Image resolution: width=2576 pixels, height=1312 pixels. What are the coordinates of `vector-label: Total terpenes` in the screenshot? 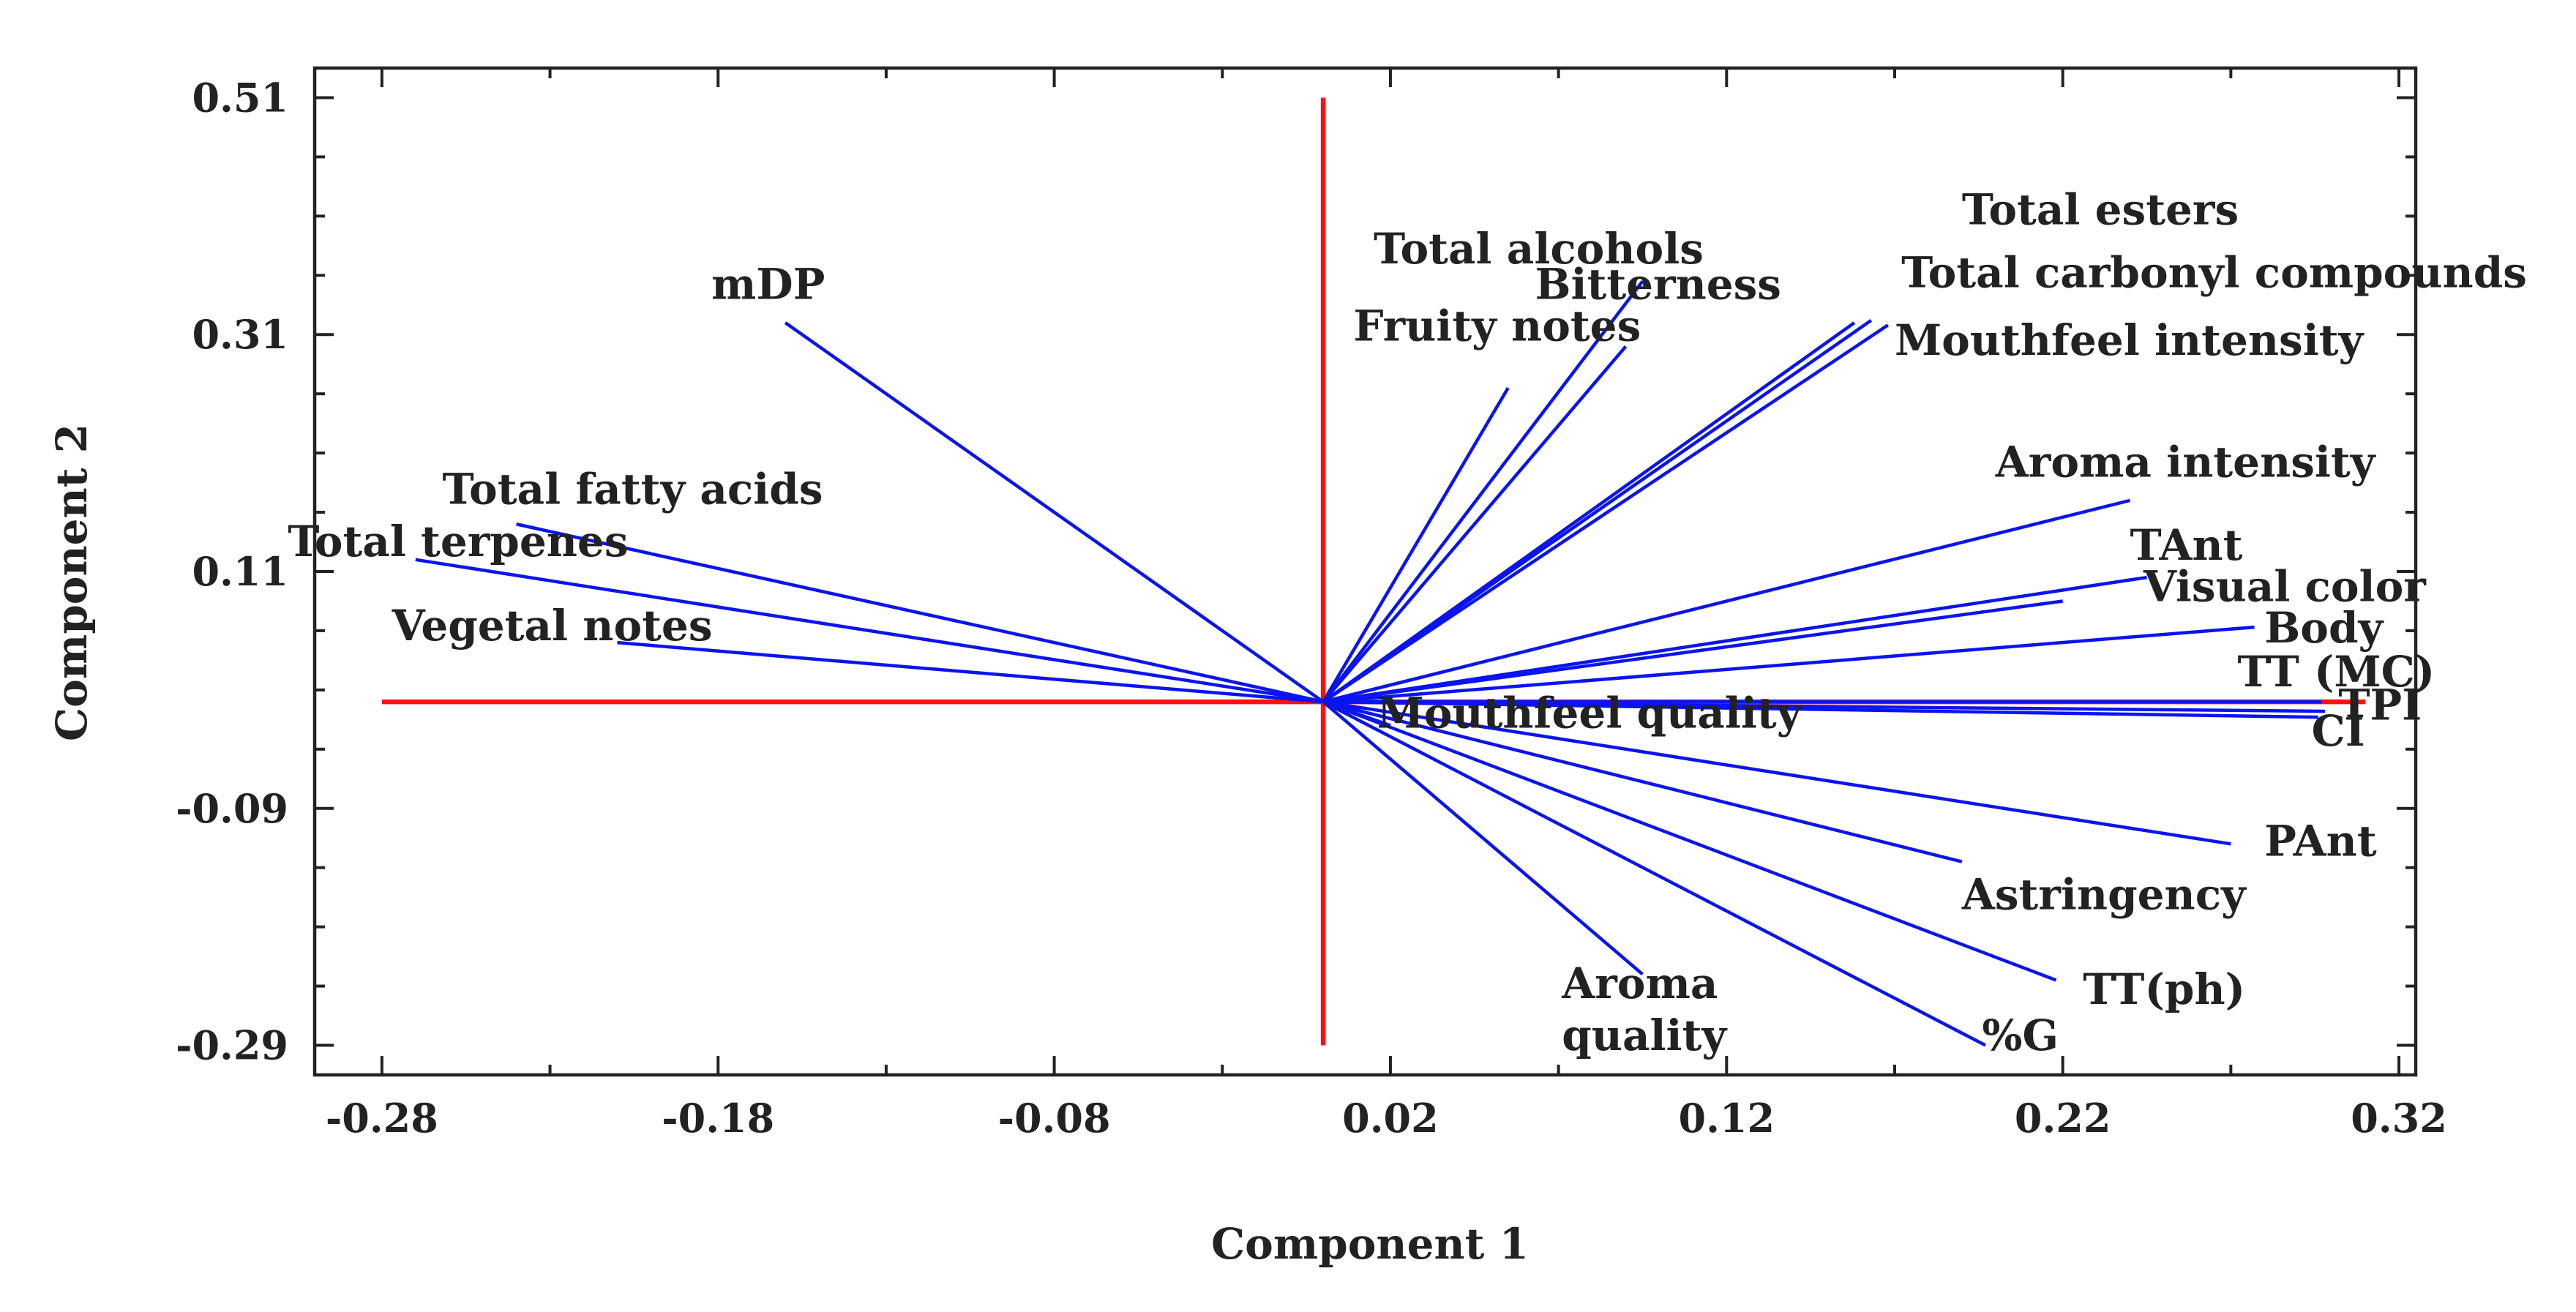 It's located at (458, 541).